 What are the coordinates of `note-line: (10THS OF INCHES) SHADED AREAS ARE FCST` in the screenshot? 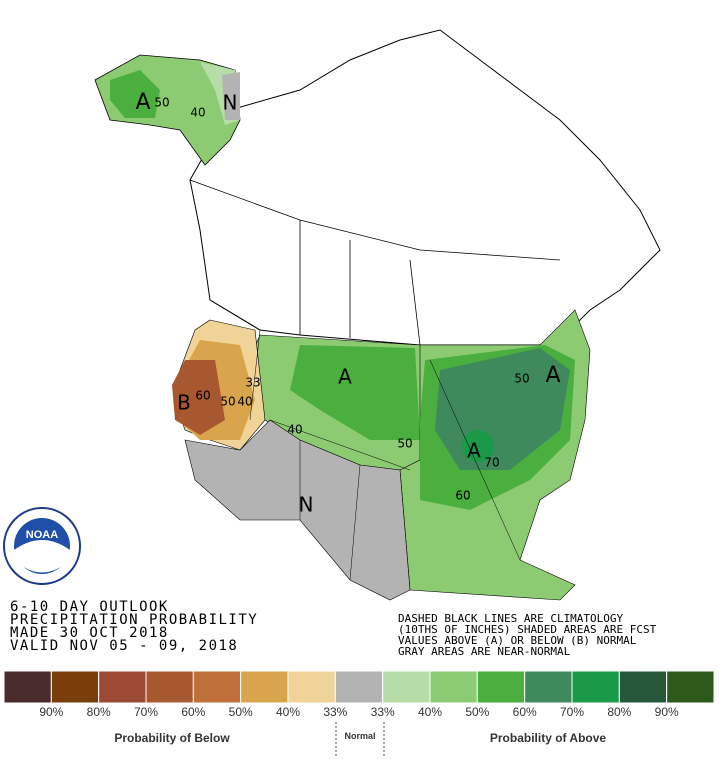 It's located at (527, 629).